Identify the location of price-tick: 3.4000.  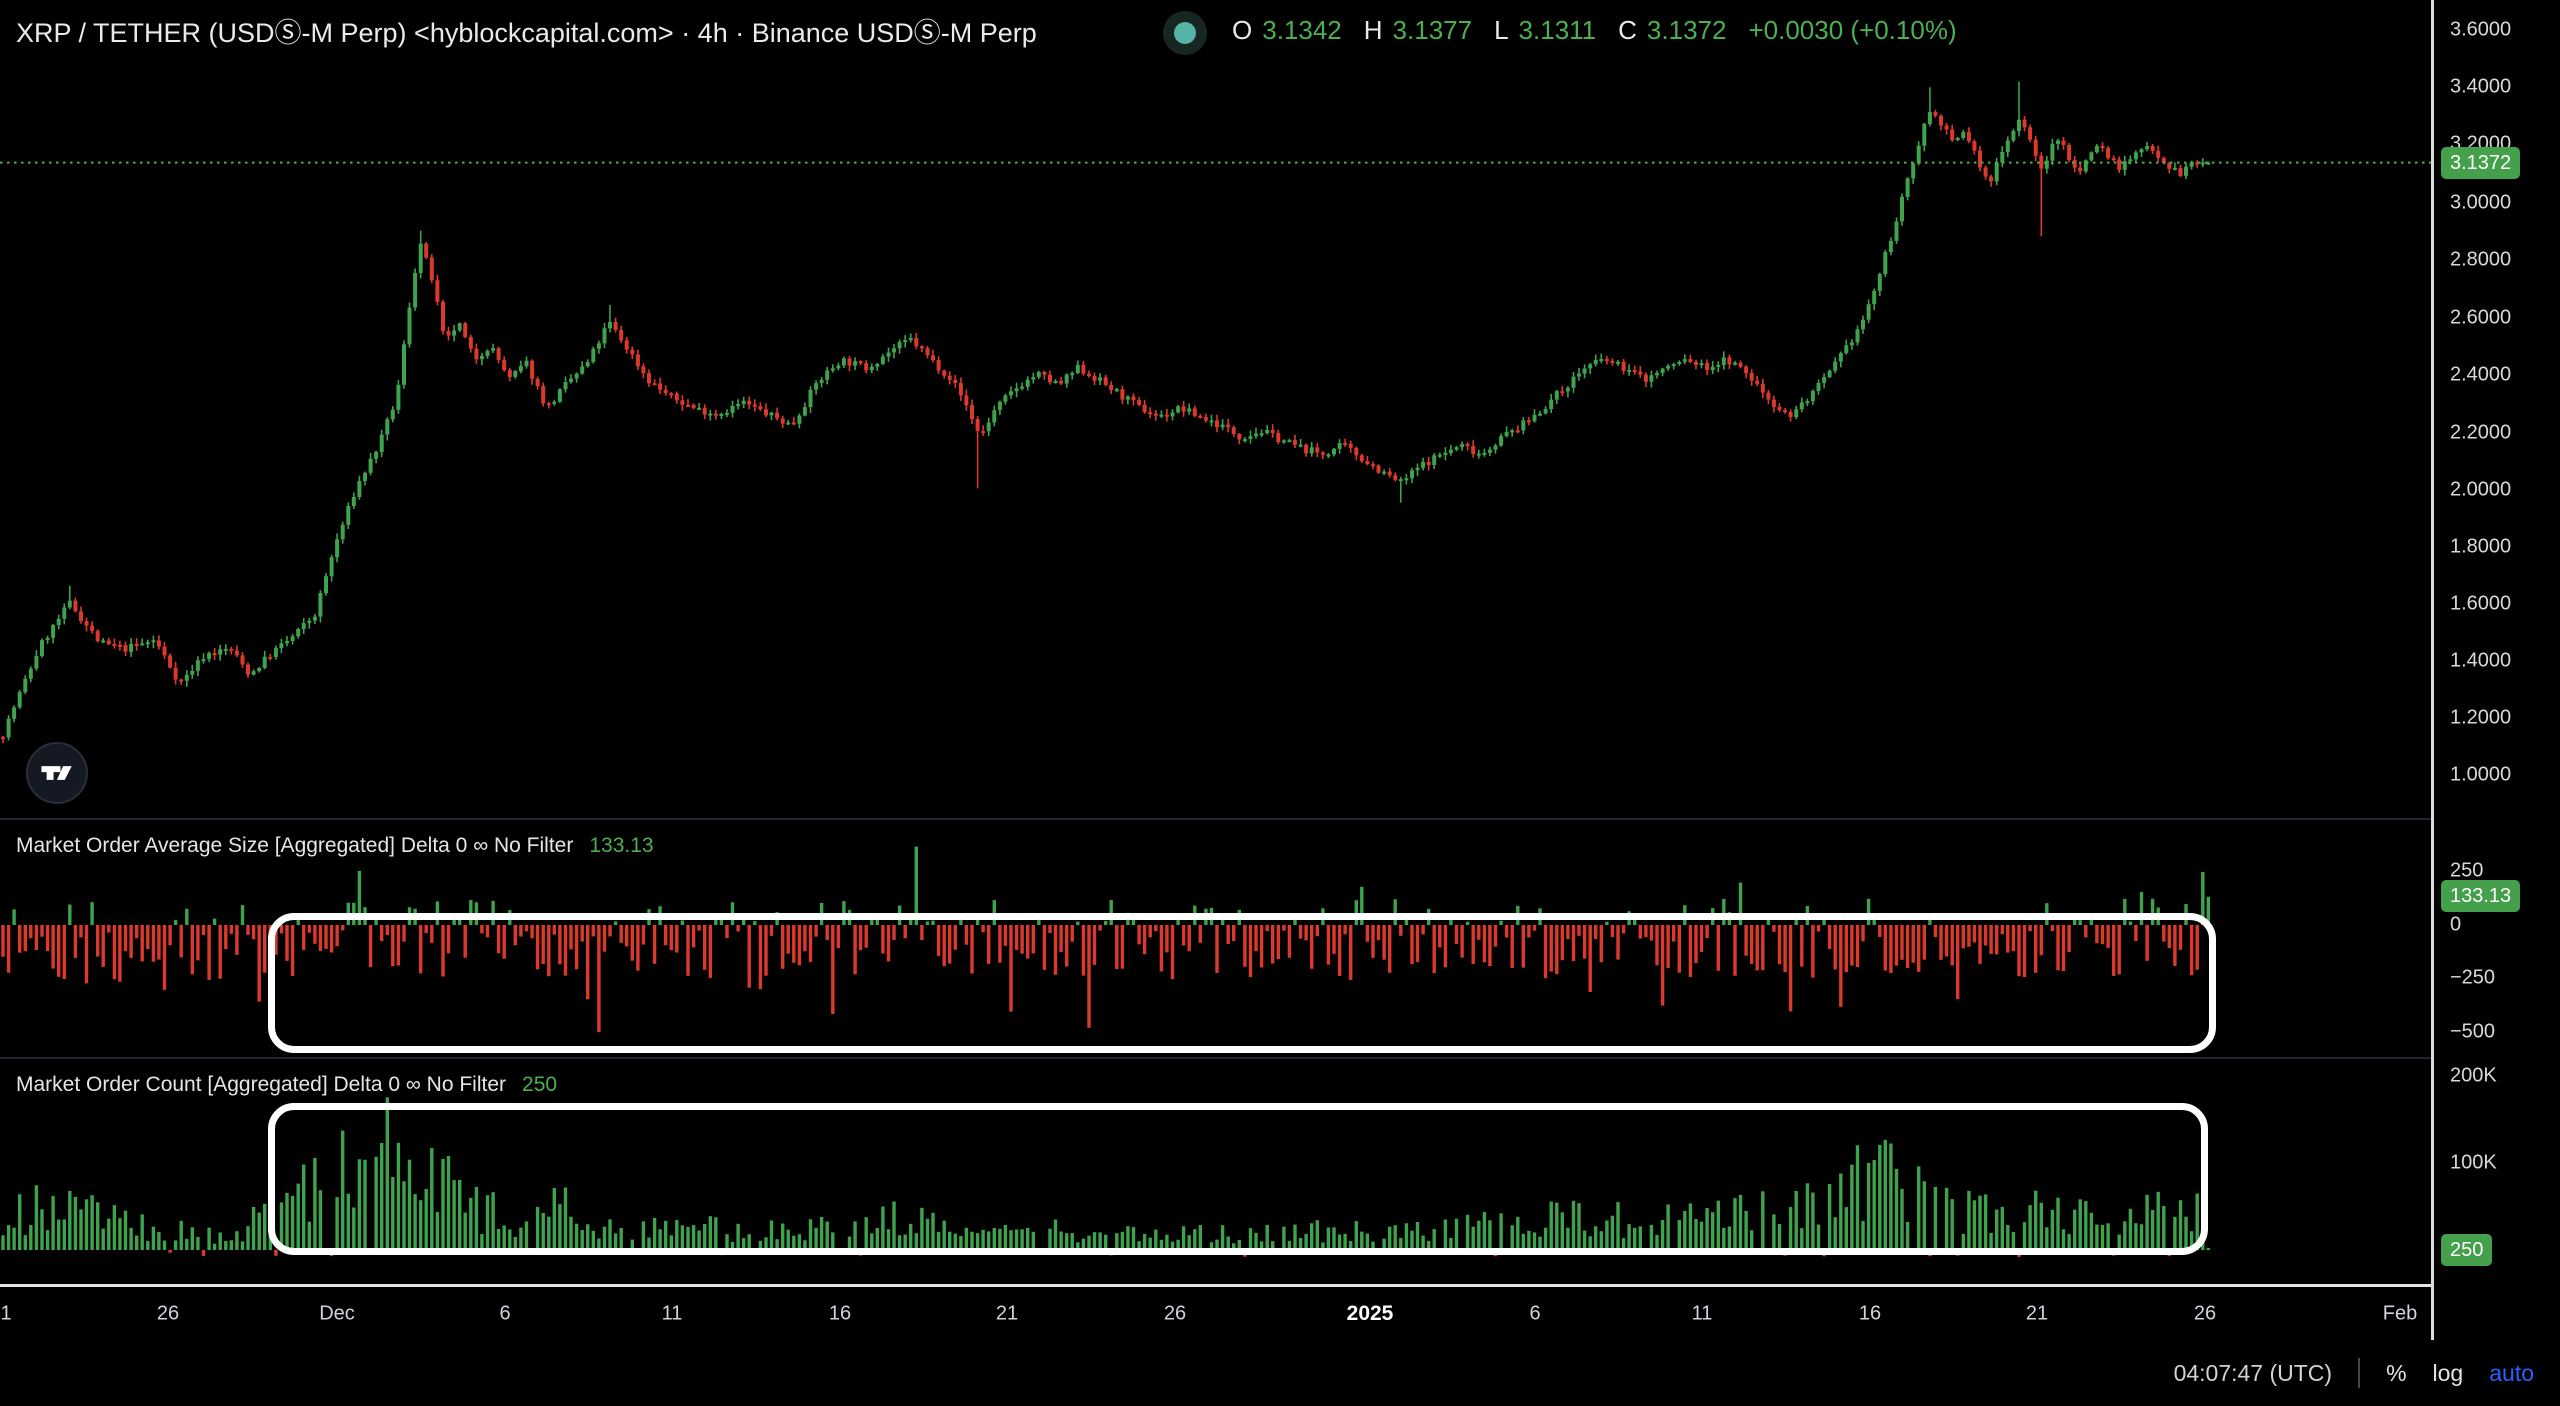
(2481, 86).